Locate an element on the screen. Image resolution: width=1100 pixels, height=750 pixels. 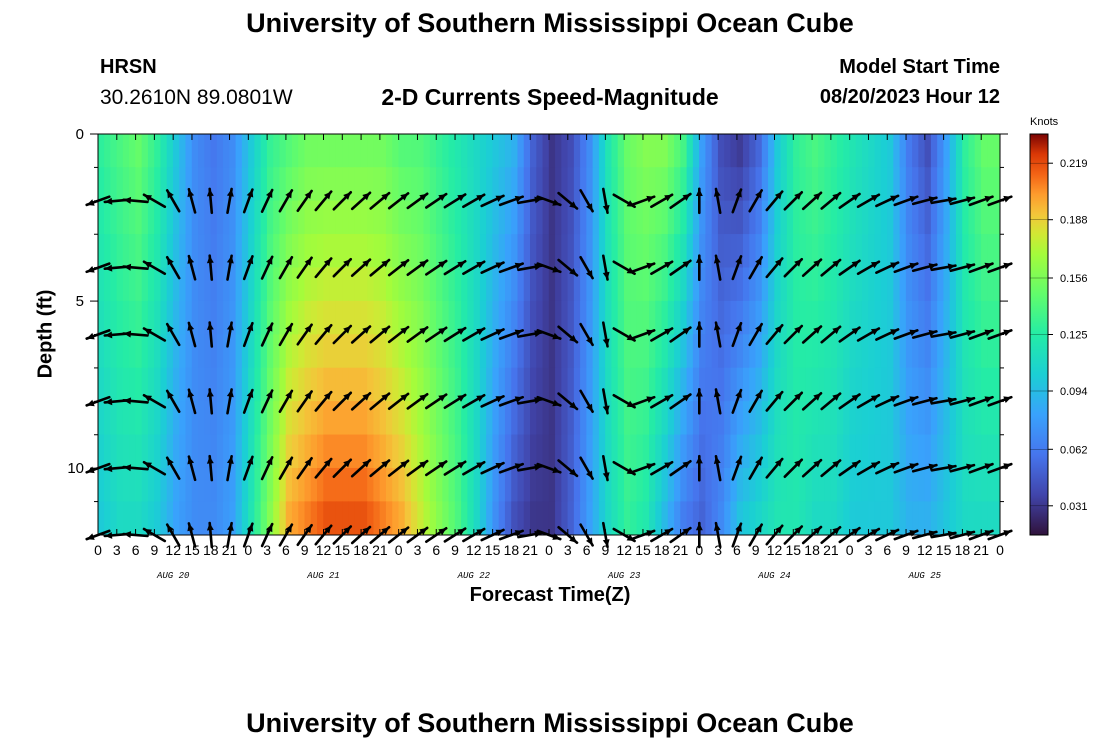
colorbar-tick-label: 0.031 is located at coordinates (1074, 507).